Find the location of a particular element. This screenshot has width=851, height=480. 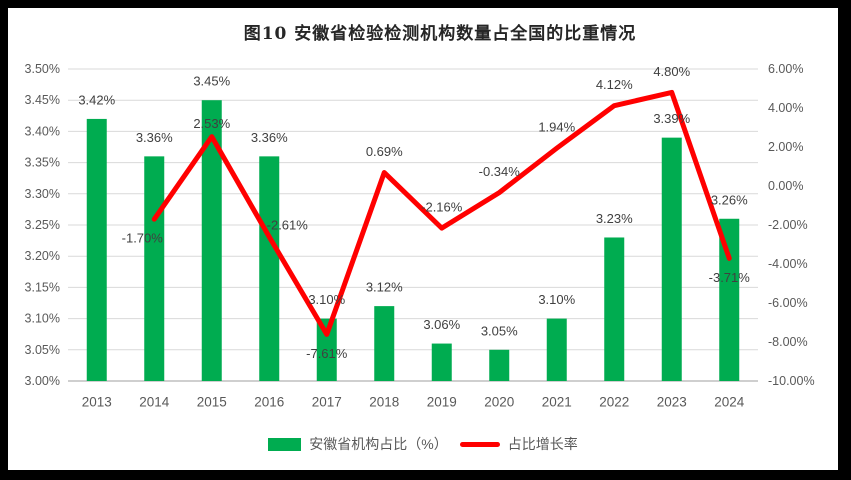

right-axis-tick-label: -10.00% is located at coordinates (791, 381).